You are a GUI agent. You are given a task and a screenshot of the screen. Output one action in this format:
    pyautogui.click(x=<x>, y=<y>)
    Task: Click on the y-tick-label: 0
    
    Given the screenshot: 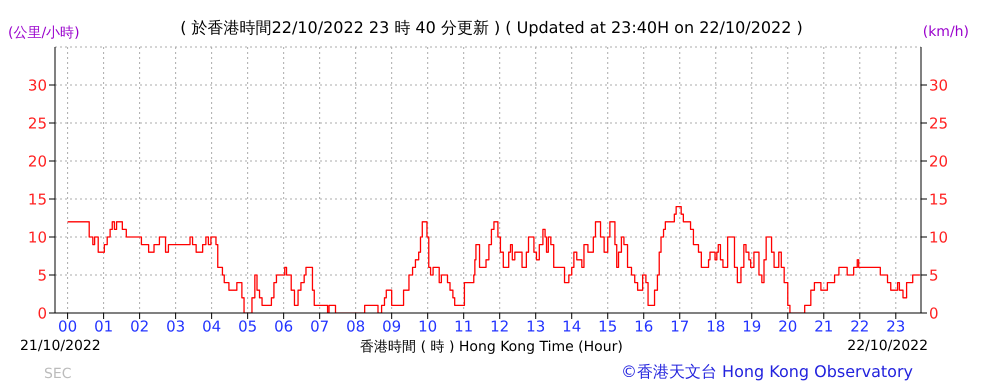 What is the action you would take?
    pyautogui.click(x=42, y=313)
    